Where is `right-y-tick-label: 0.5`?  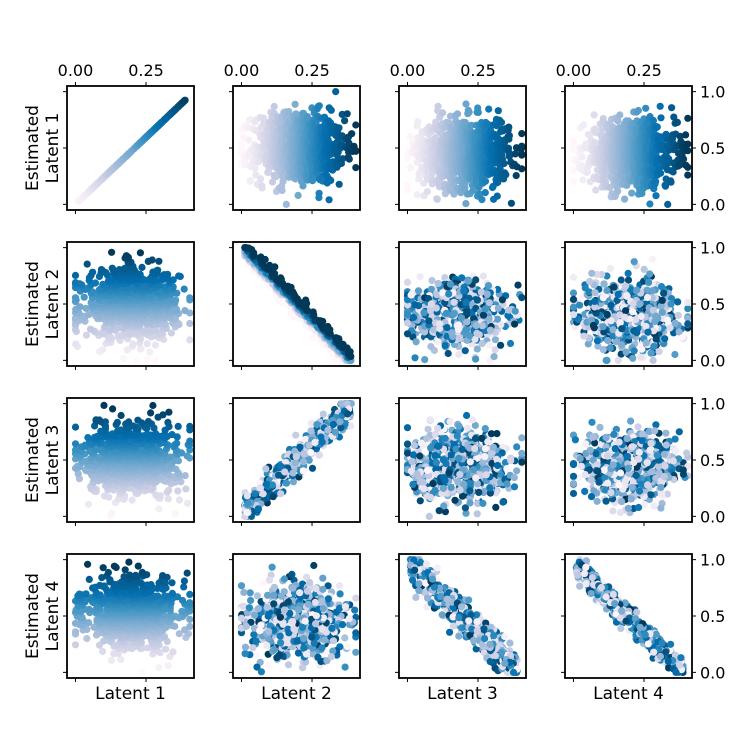 right-y-tick-label: 0.5 is located at coordinates (712, 148).